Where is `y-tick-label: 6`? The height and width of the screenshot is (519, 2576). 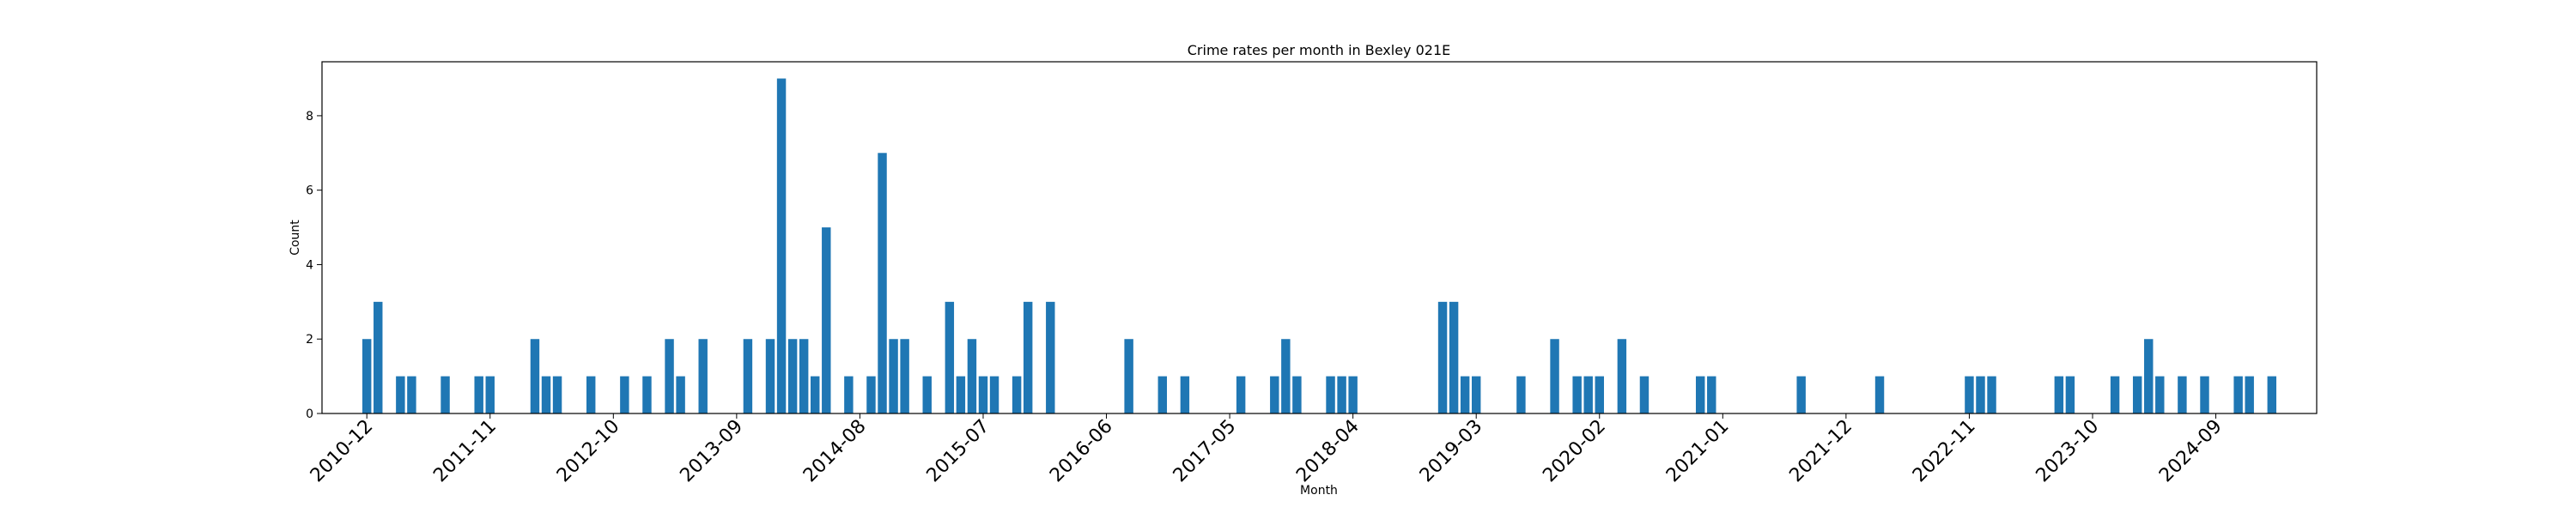 y-tick-label: 6 is located at coordinates (310, 191).